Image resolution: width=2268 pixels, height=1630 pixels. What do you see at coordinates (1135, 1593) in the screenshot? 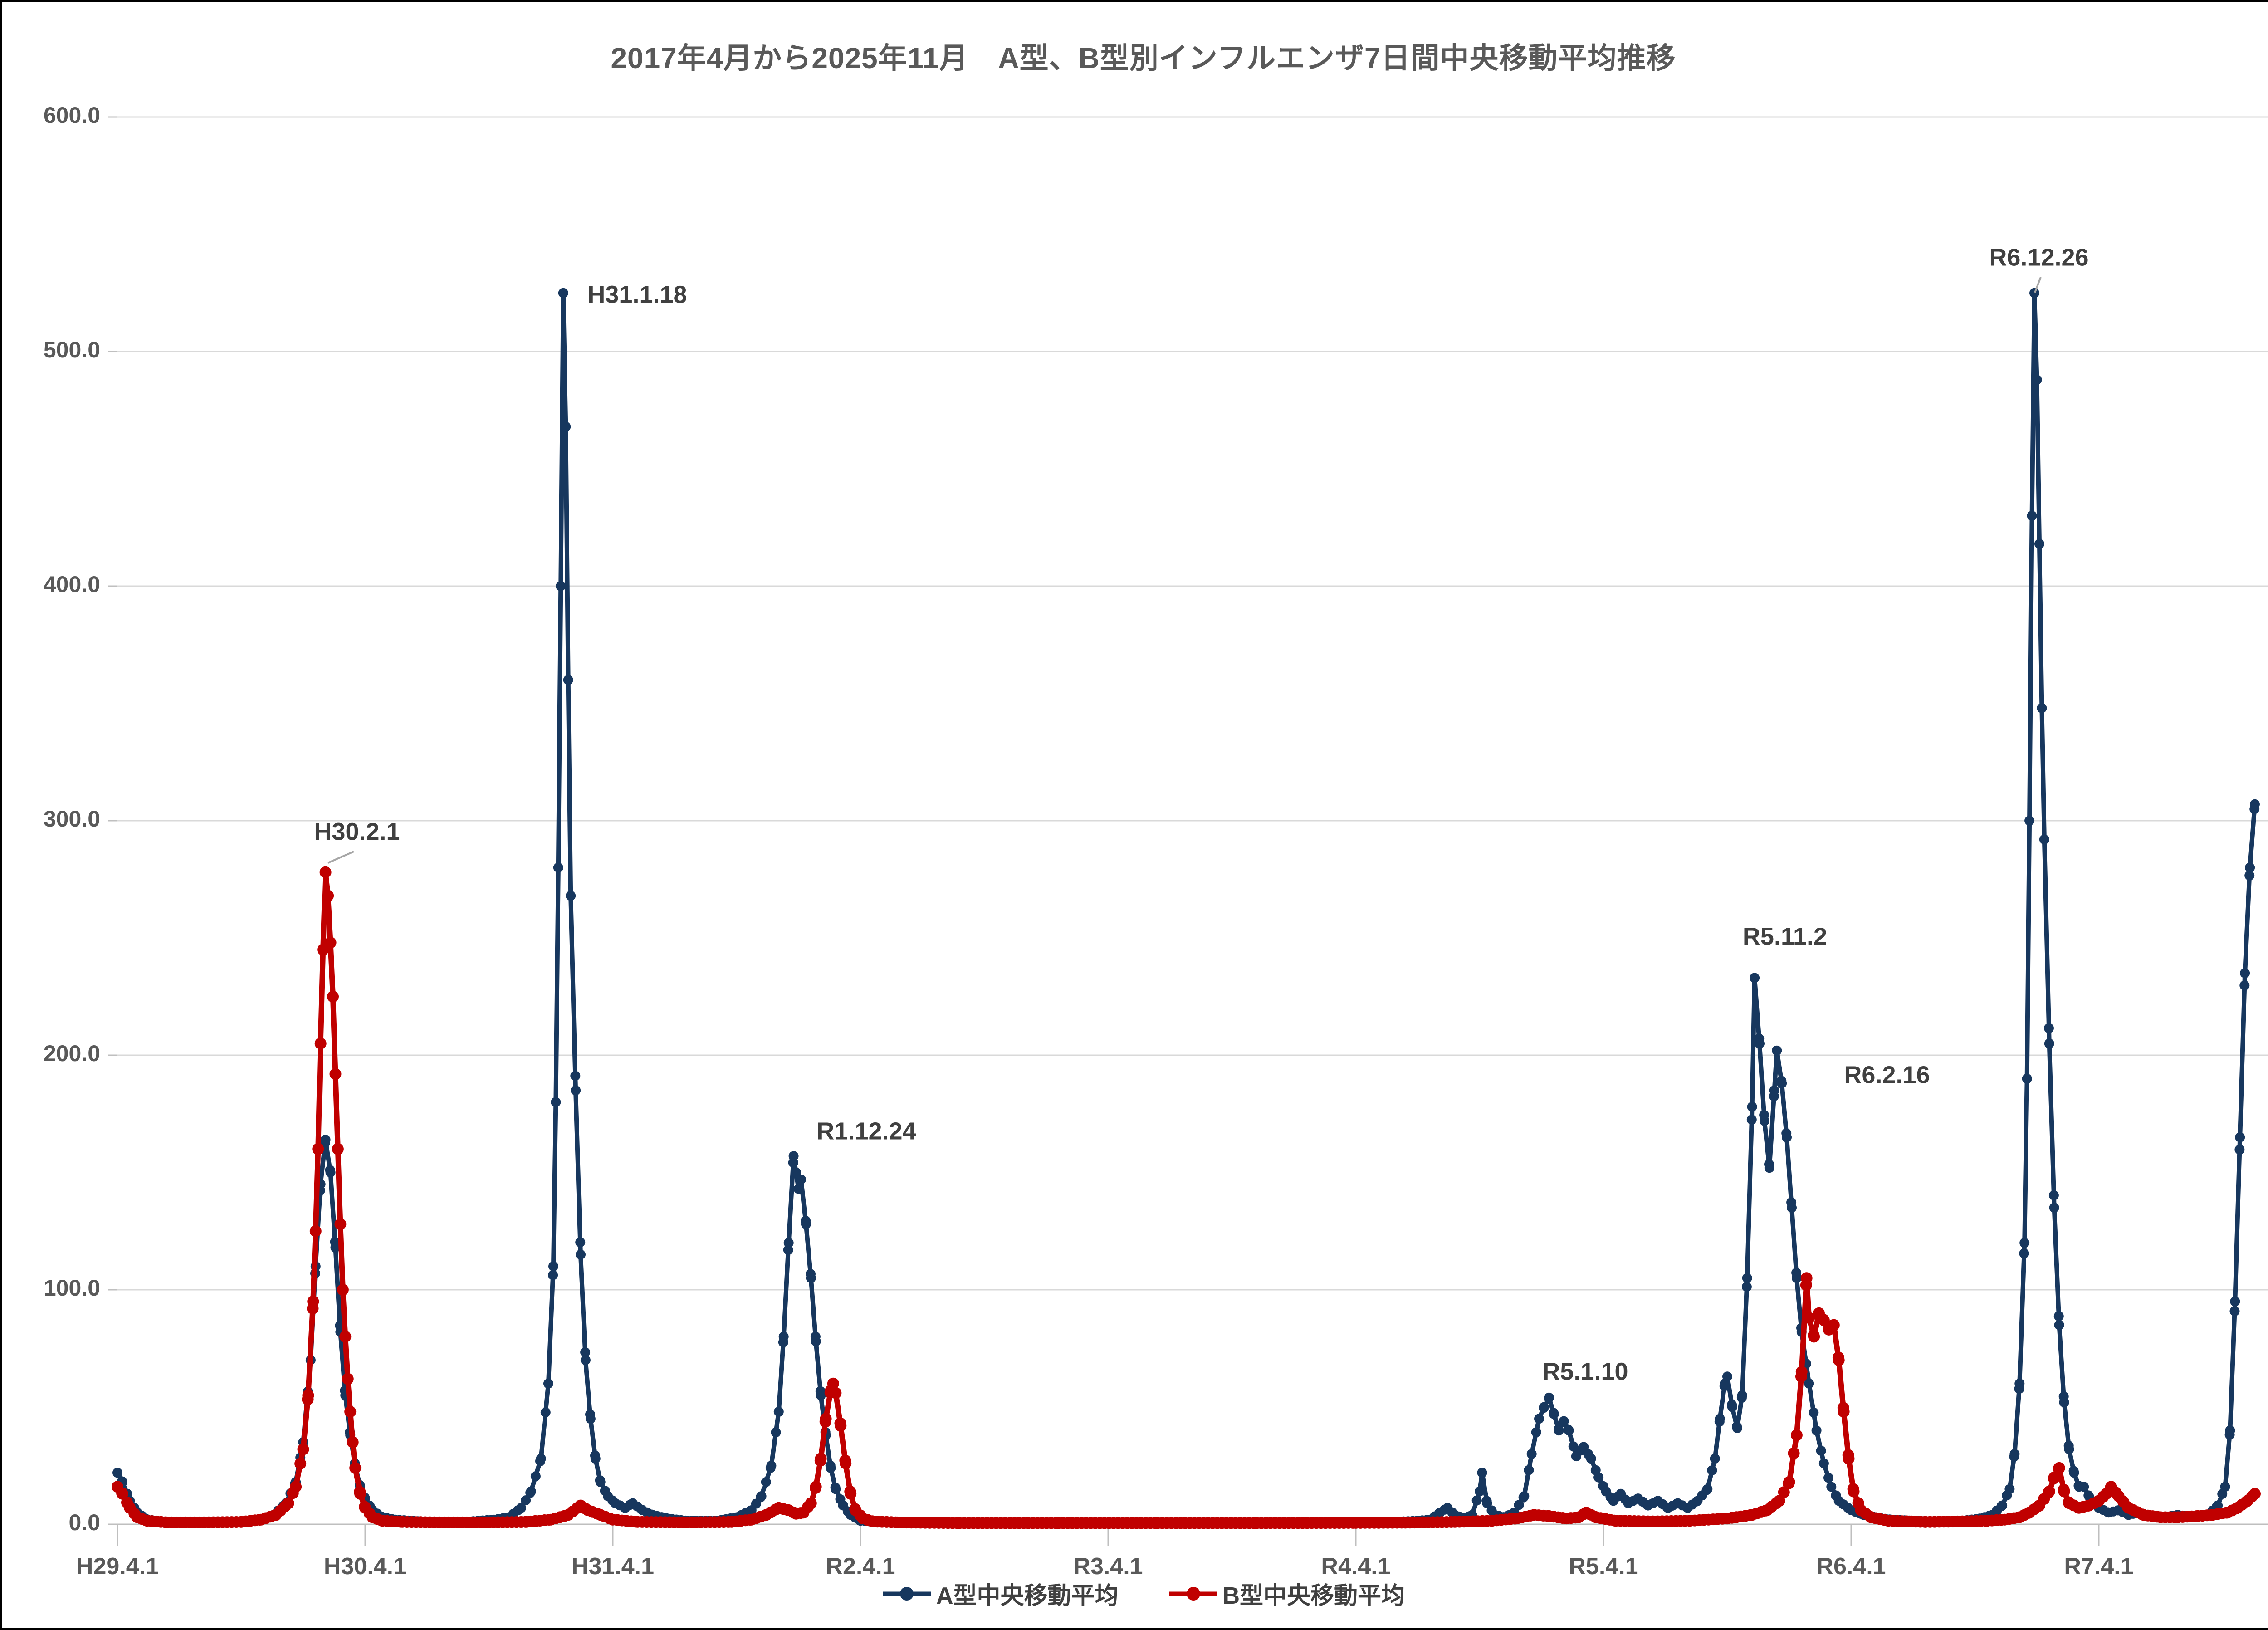
I see `chart-legend: A型中央移動平均 B型中央移動平均` at bounding box center [1135, 1593].